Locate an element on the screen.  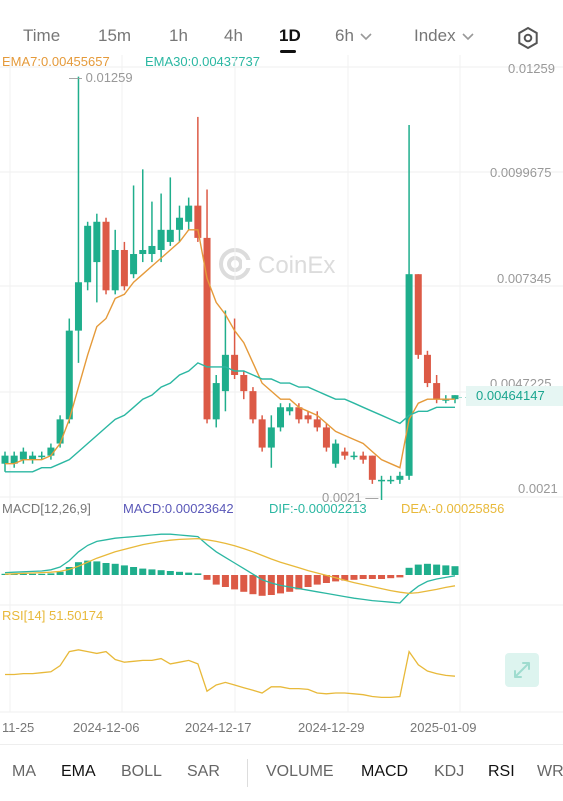
rsi-line is located at coordinates (230, 674).